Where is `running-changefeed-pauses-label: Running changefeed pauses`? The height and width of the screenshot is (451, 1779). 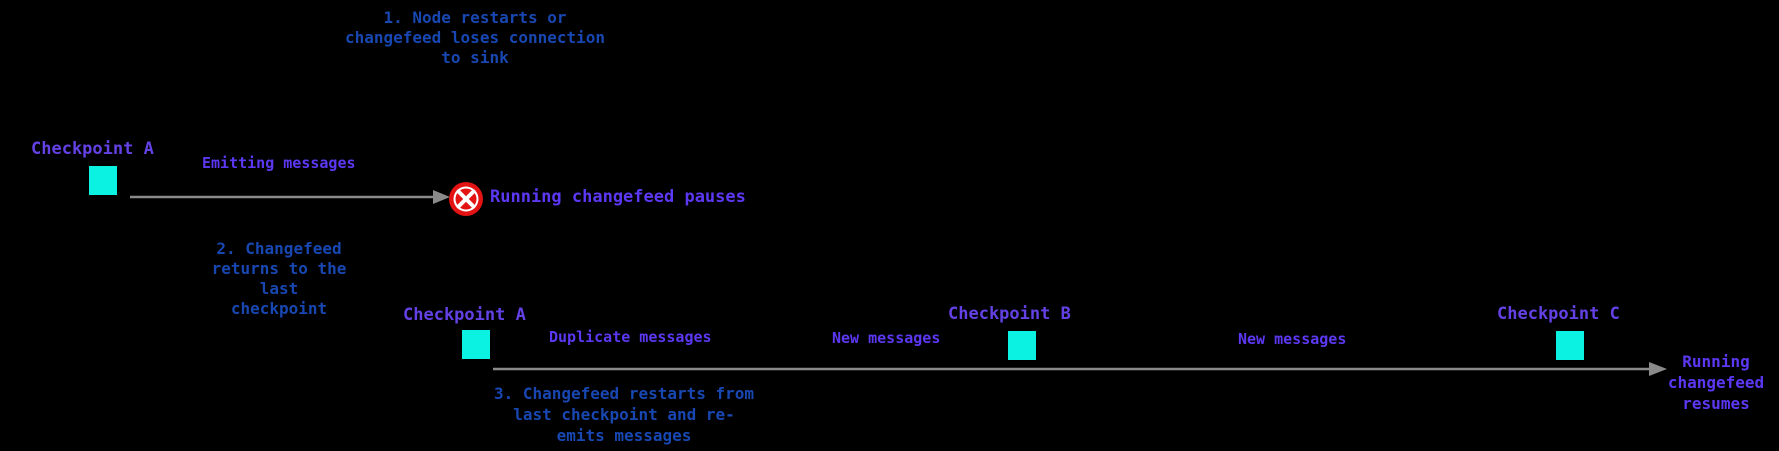 running-changefeed-pauses-label: Running changefeed pauses is located at coordinates (618, 197).